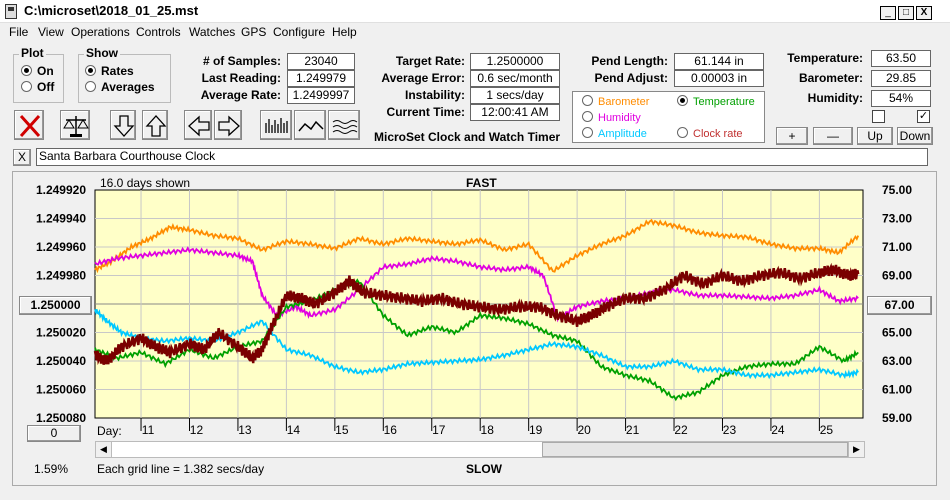 The width and height of the screenshot is (950, 500). Describe the element at coordinates (584, 430) in the screenshot. I see `day-tick-label: 20` at that location.